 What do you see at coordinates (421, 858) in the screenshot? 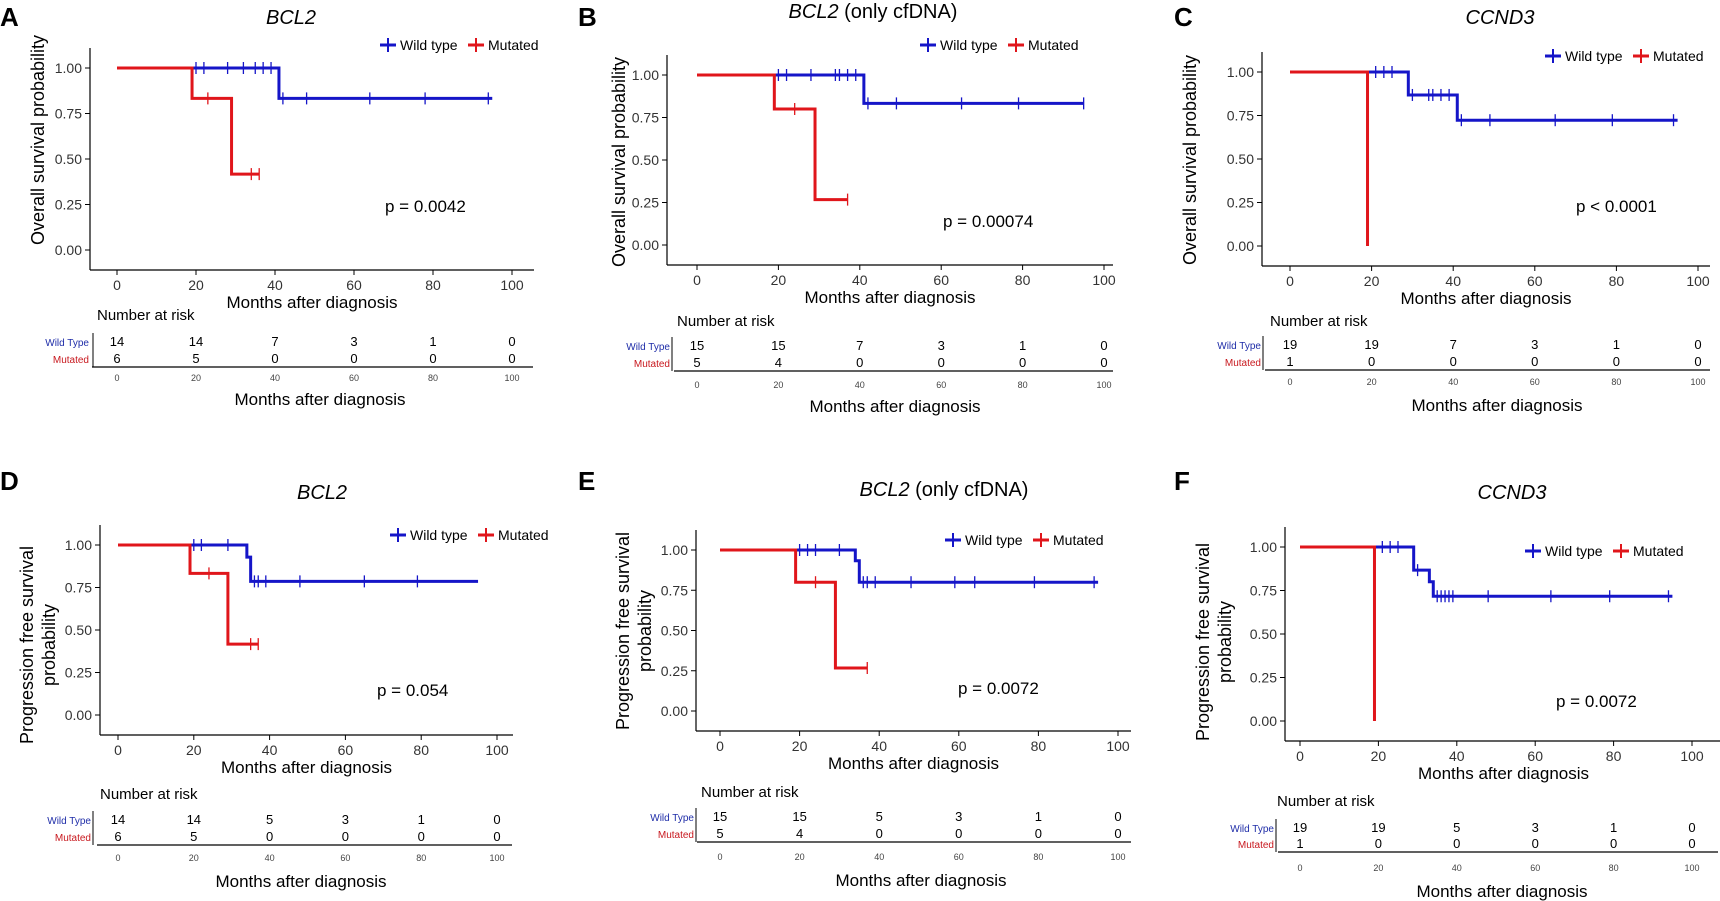
I see `risk-x-tick-label: 80` at bounding box center [421, 858].